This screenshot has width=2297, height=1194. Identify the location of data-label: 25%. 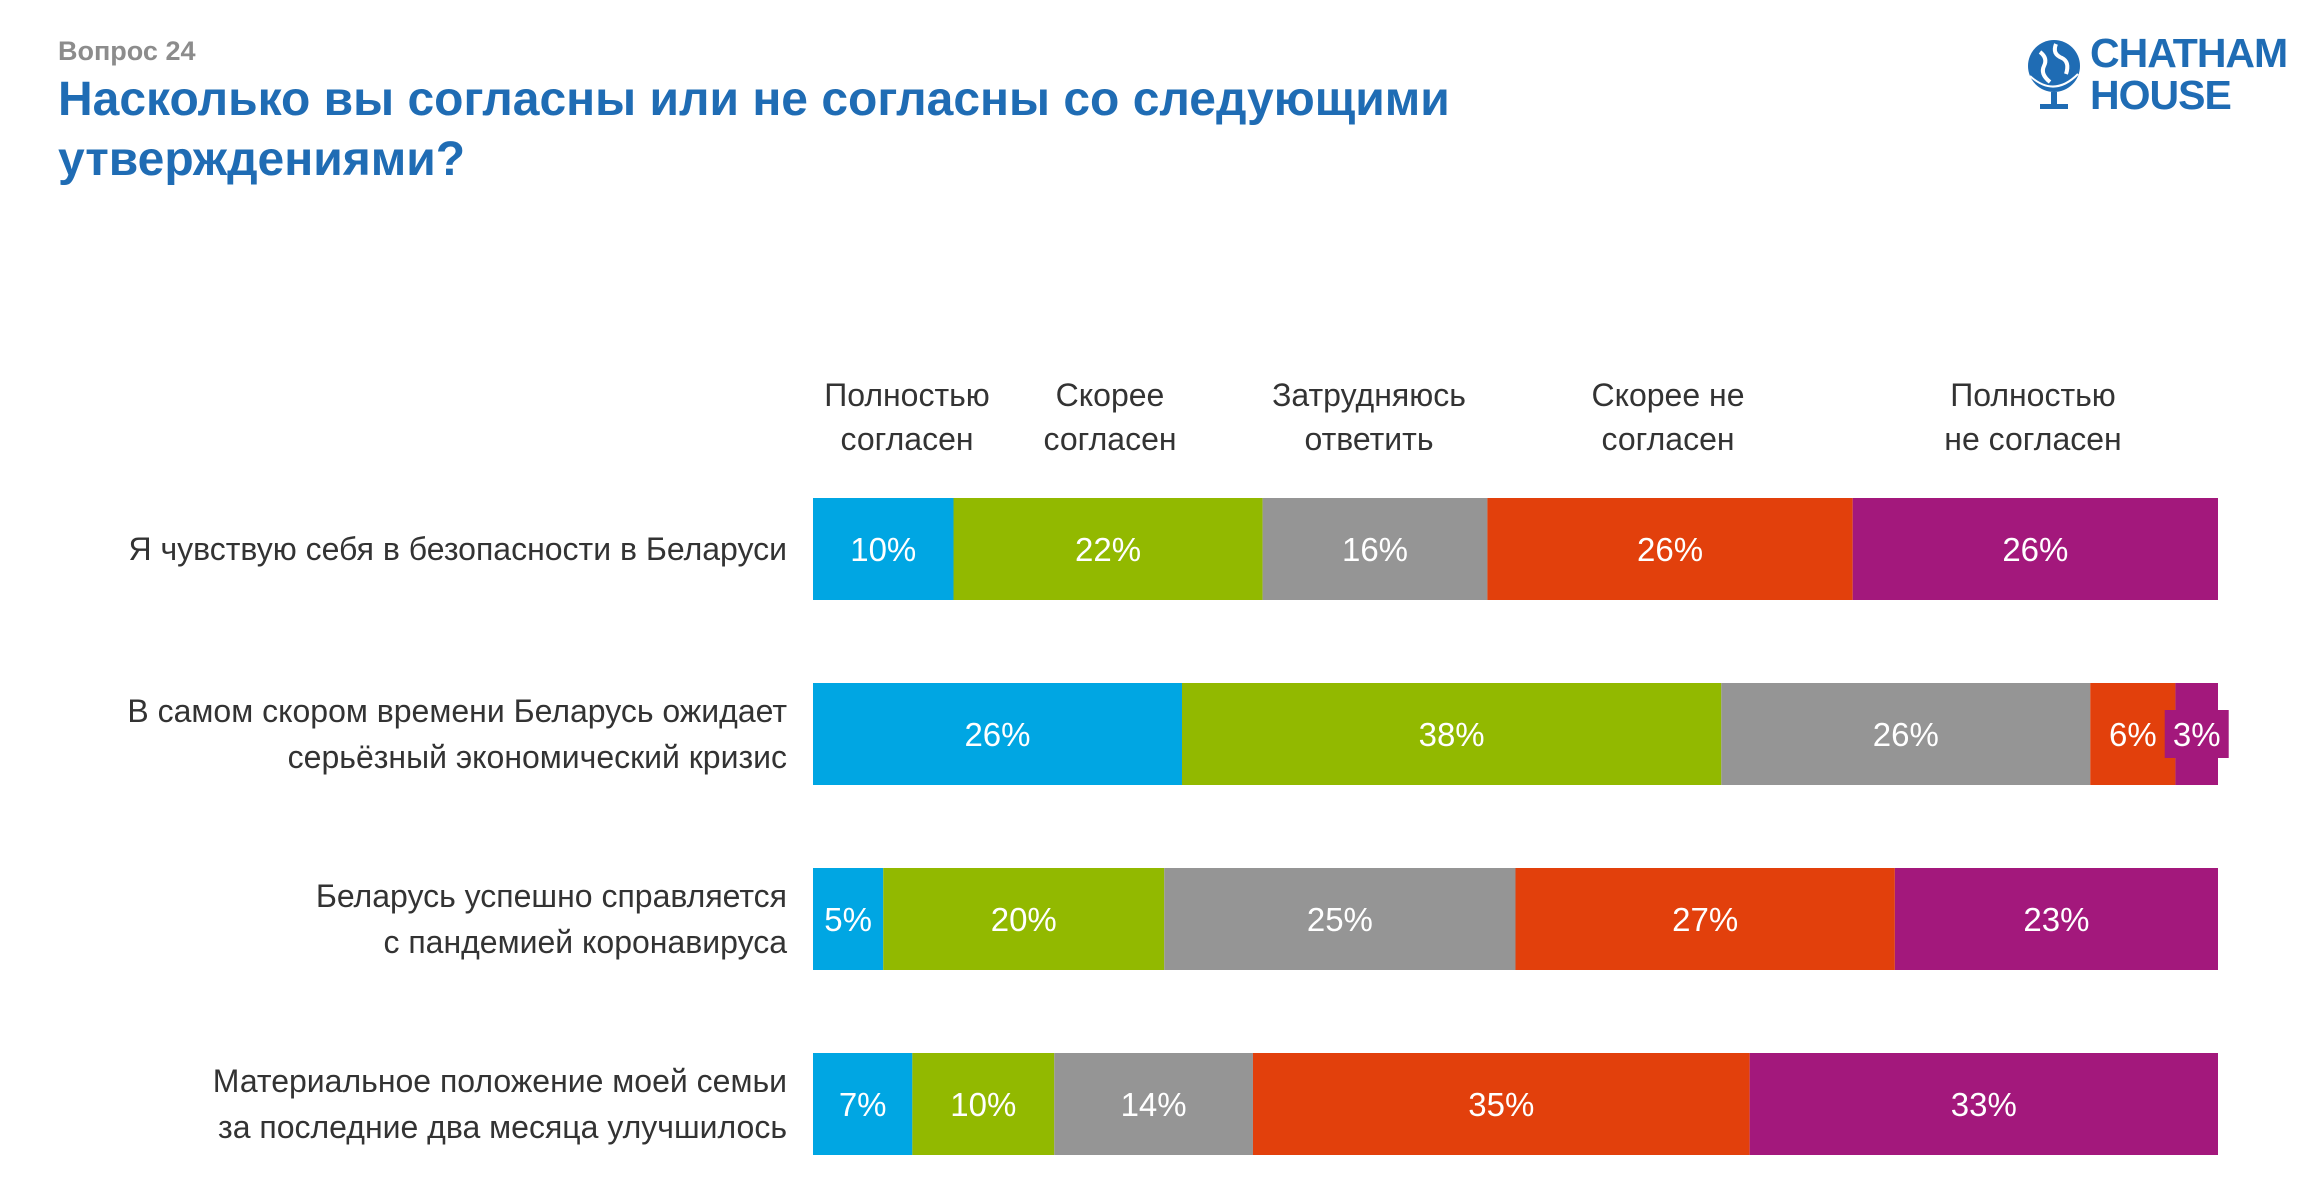
(1340, 919).